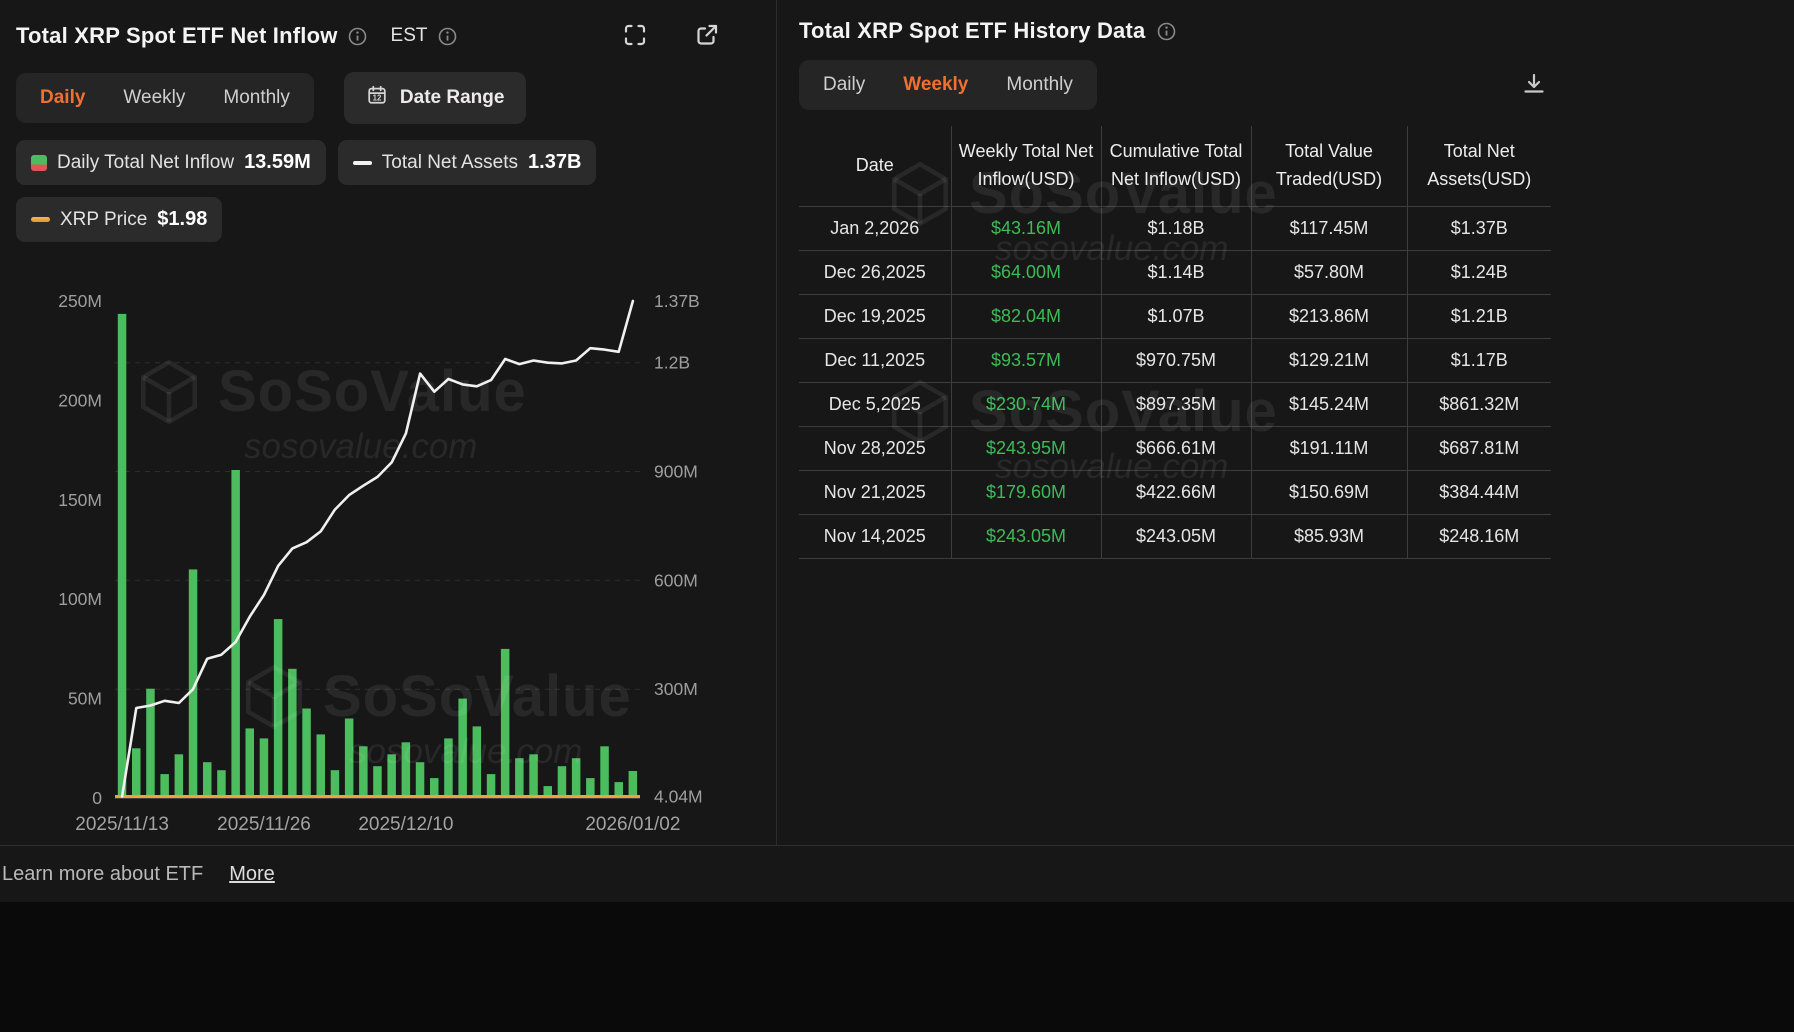 This screenshot has height=1032, width=1794. Describe the element at coordinates (897, 873) in the screenshot. I see `footer-bar: Learn more about ETF More` at that location.